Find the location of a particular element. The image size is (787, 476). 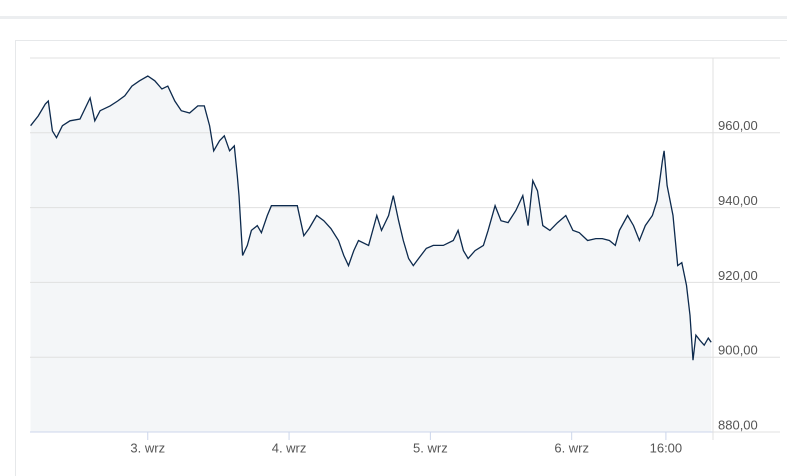

y-tick-label: 960,00 is located at coordinates (738, 125).